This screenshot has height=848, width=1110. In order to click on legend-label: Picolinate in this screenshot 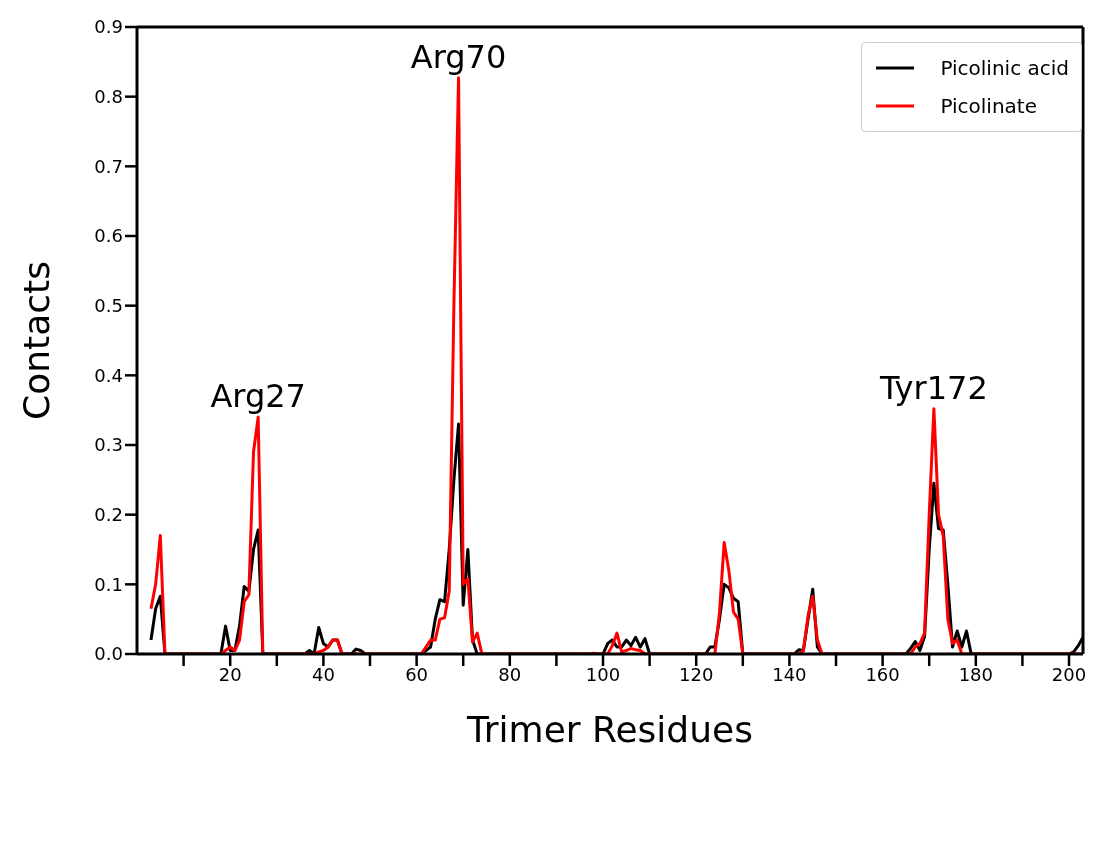, I will do `click(988, 106)`.